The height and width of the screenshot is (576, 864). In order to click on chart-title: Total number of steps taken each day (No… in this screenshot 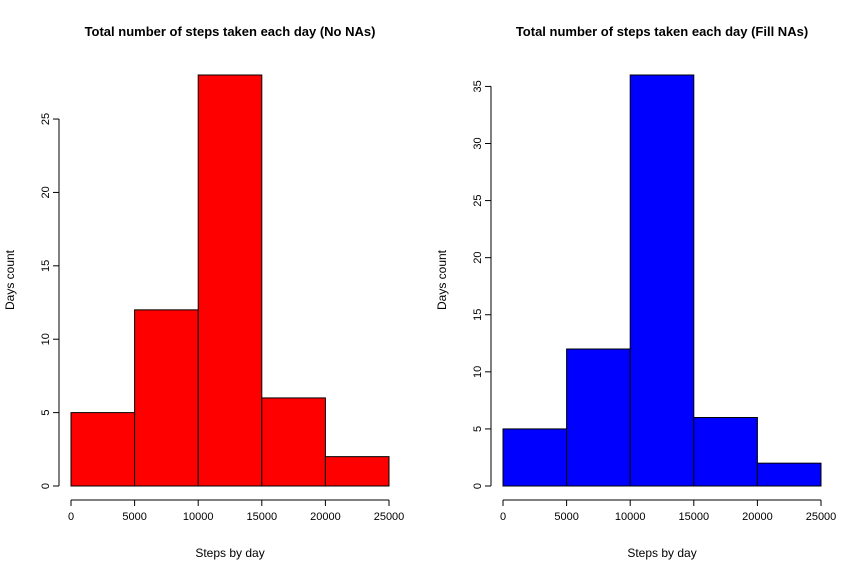, I will do `click(230, 31)`.